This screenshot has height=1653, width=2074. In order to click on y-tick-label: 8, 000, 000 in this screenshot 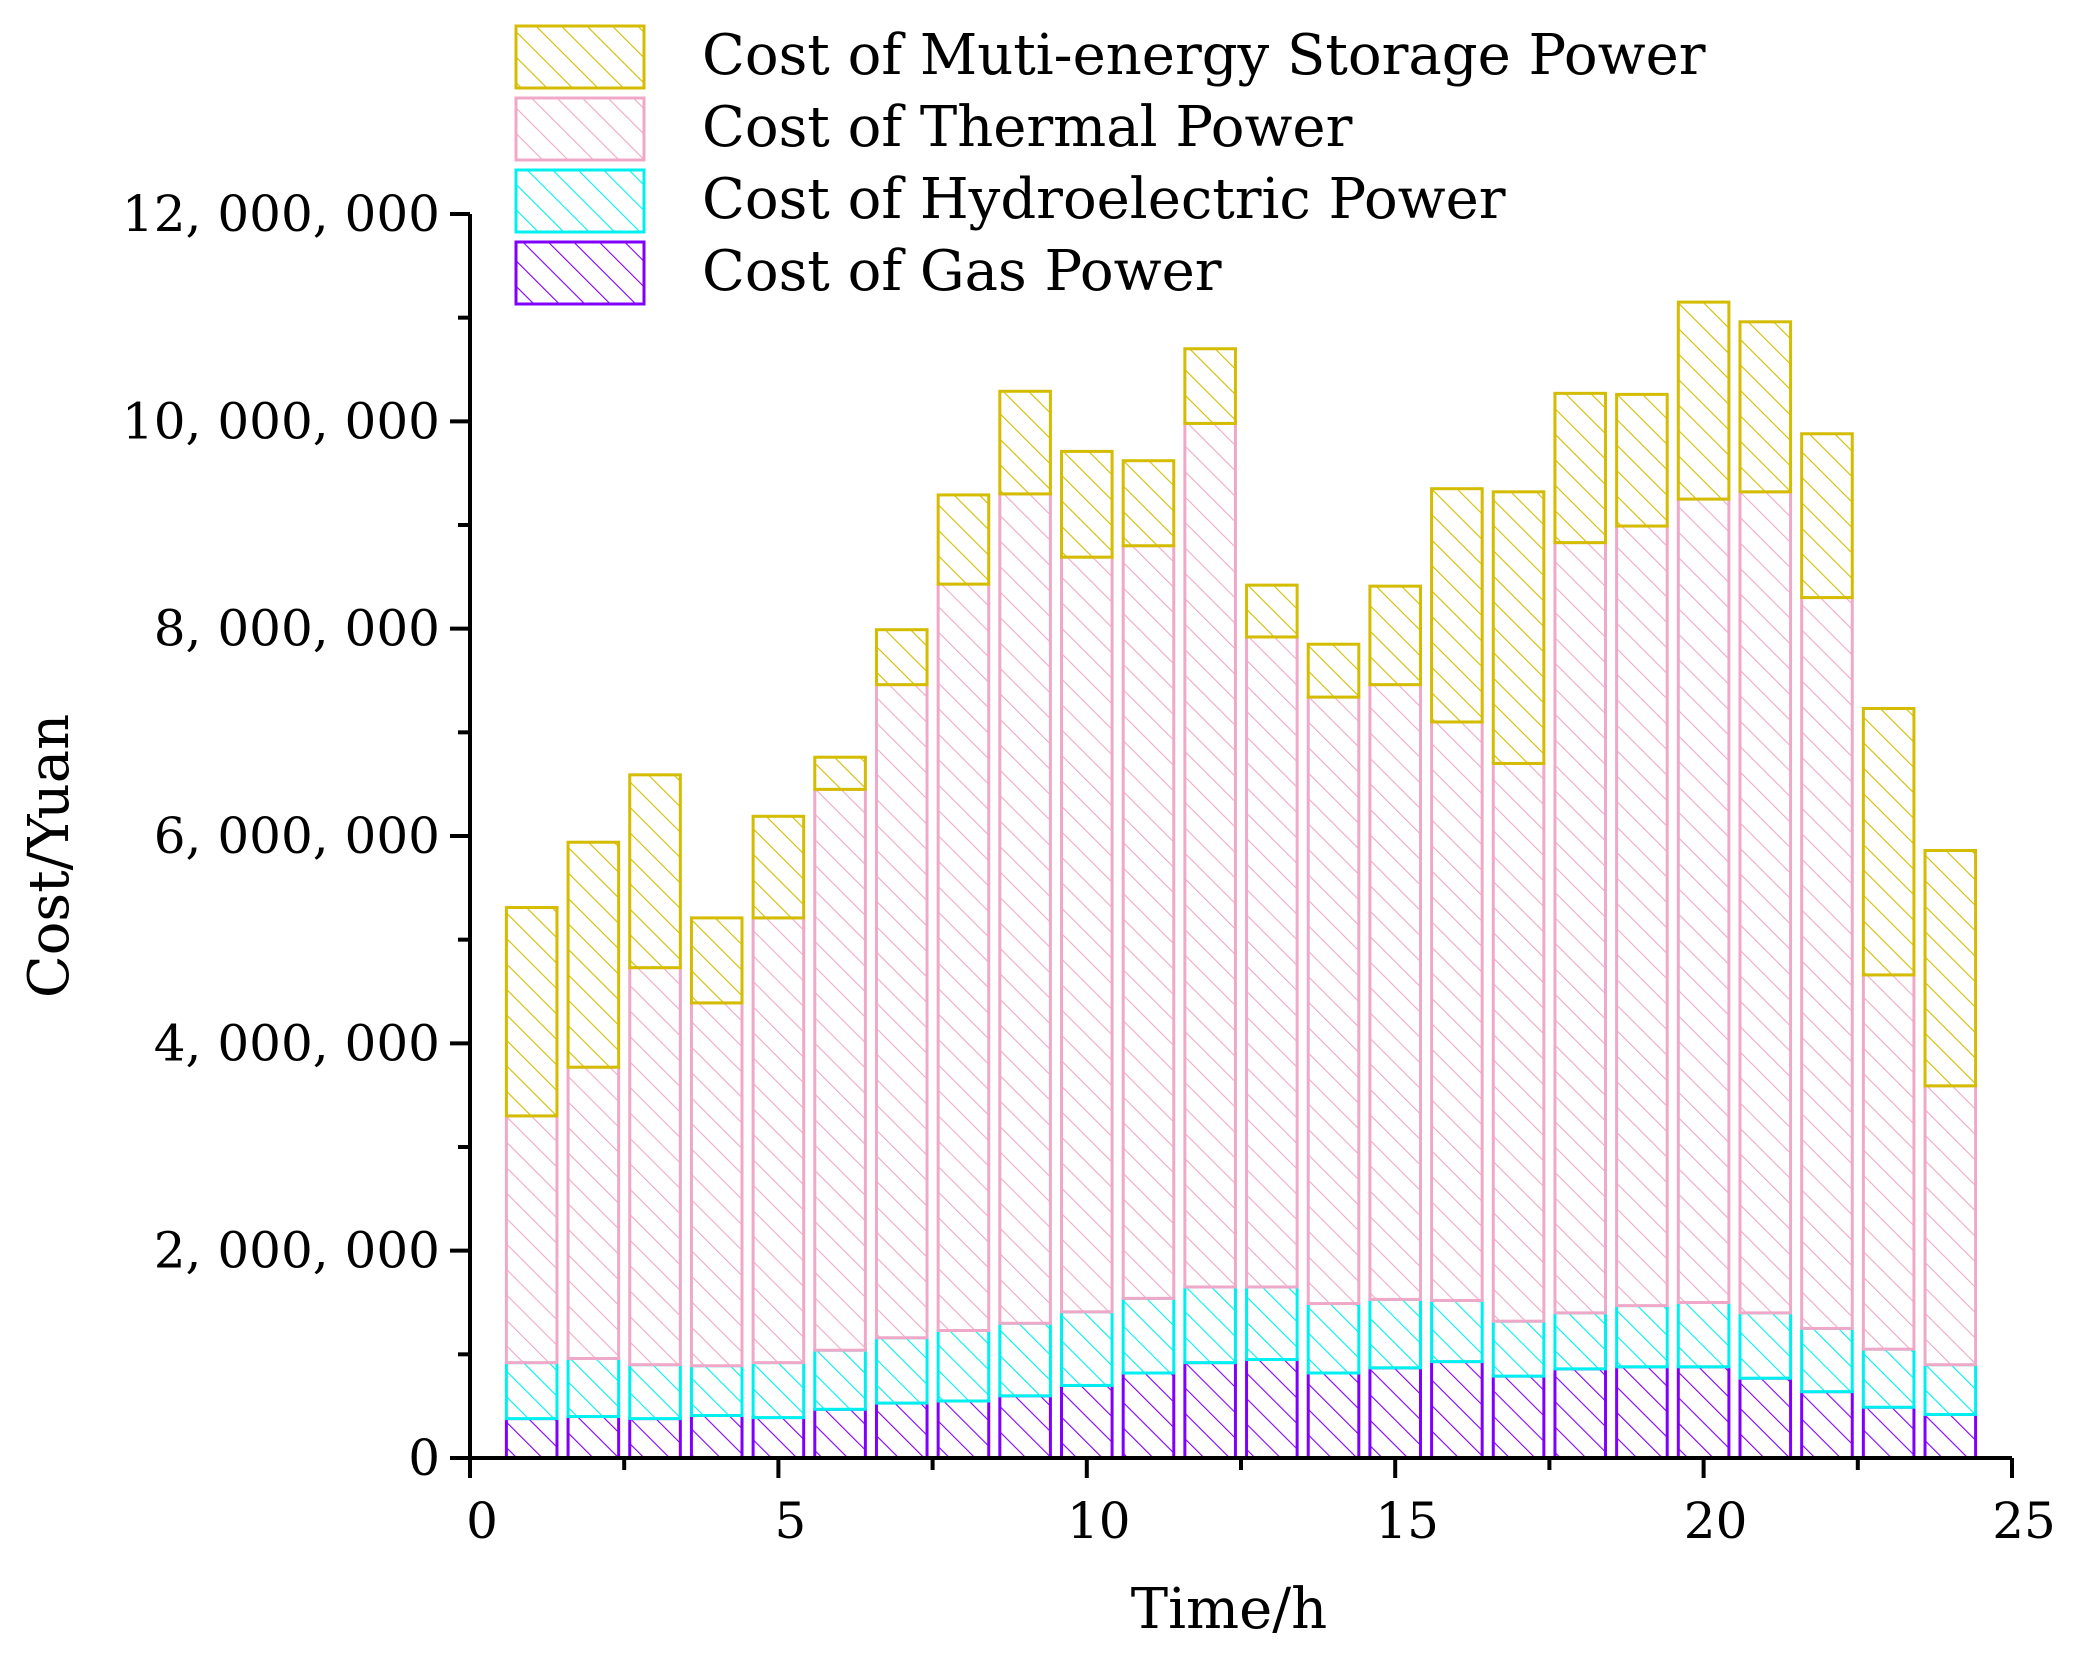, I will do `click(297, 629)`.